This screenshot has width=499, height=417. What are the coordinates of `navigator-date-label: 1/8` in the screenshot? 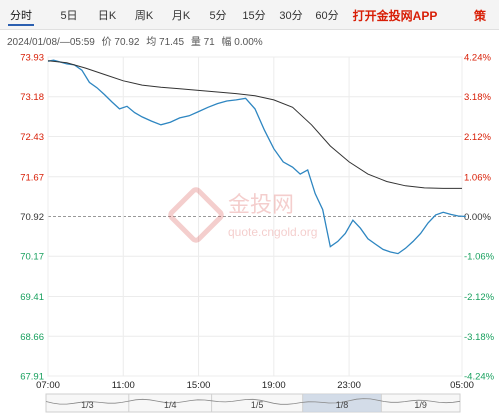 It's located at (342, 405).